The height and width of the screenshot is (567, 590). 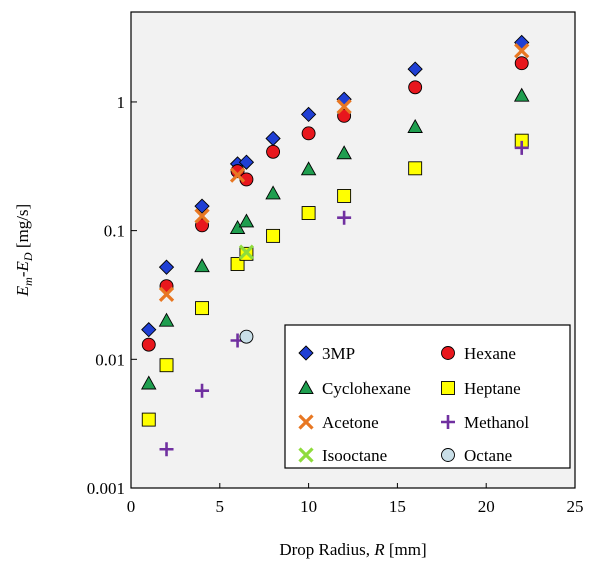 I want to click on legend-label-isooctane: Isooctane, so click(x=354, y=455).